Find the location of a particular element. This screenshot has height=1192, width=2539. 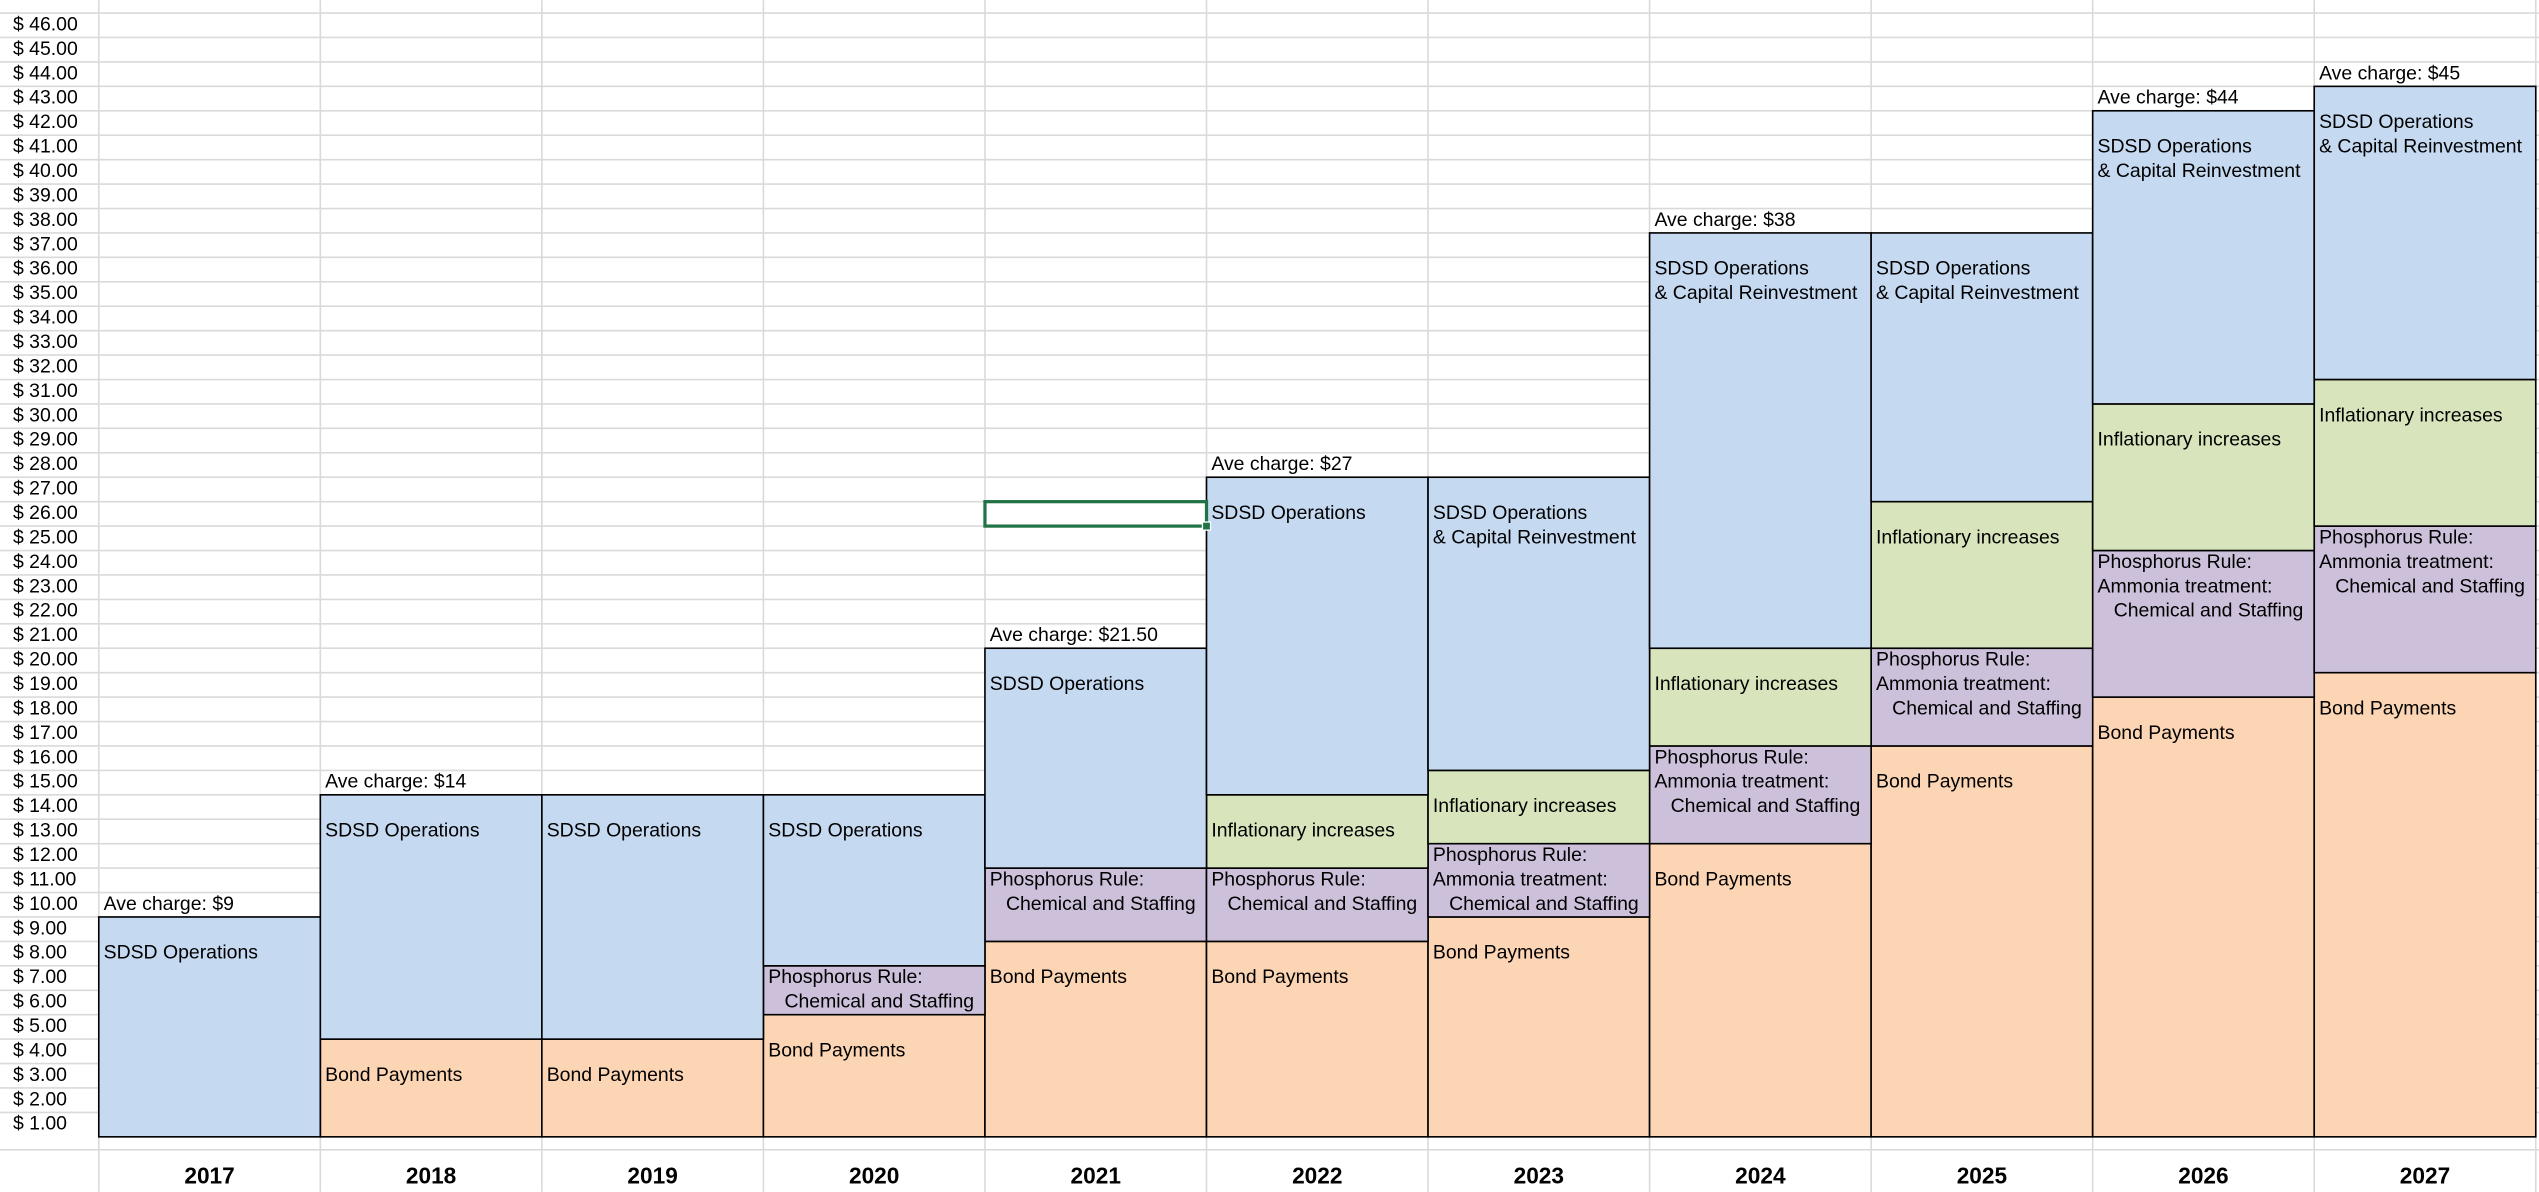

y-tick-label: $ 18.00 is located at coordinates (45, 708).